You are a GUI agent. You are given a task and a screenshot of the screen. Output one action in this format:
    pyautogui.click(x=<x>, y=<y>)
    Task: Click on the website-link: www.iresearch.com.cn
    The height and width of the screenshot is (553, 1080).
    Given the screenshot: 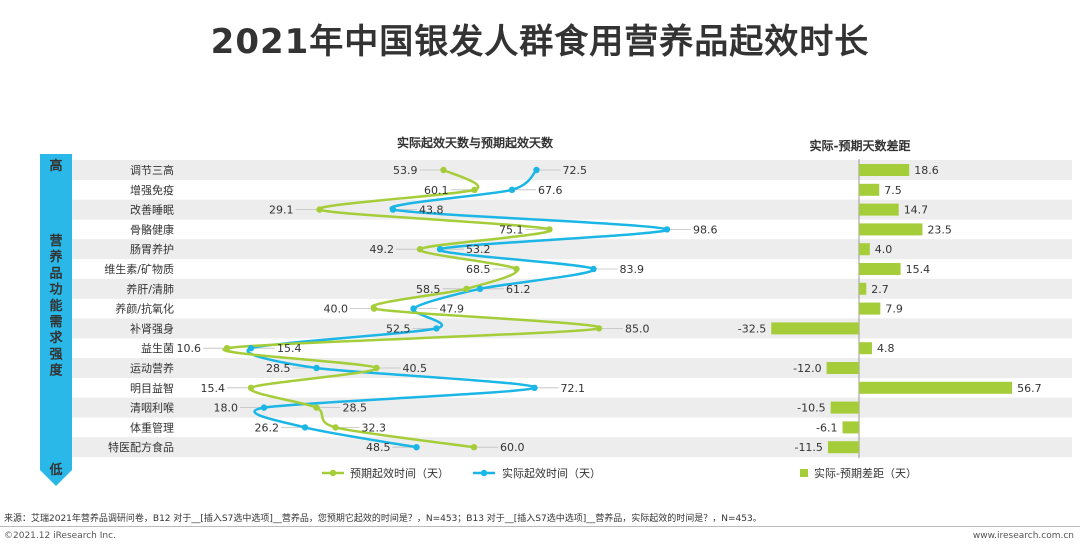 What is the action you would take?
    pyautogui.click(x=1023, y=536)
    